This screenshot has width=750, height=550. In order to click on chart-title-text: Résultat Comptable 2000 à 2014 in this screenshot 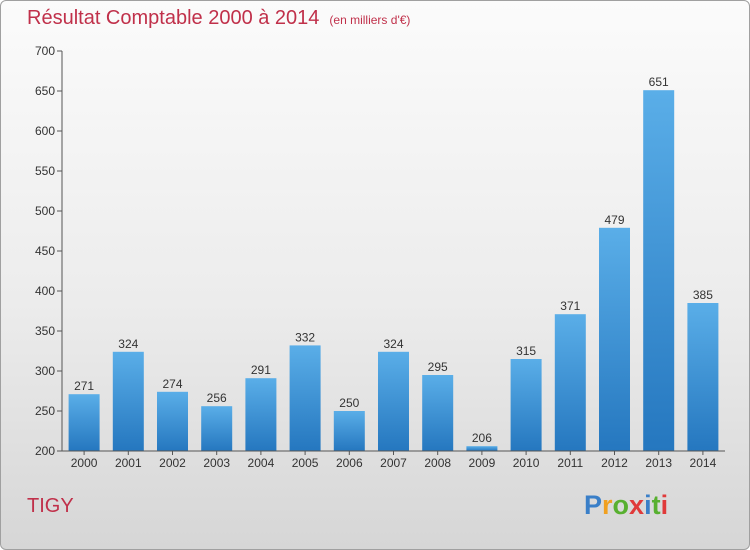, I will do `click(173, 18)`.